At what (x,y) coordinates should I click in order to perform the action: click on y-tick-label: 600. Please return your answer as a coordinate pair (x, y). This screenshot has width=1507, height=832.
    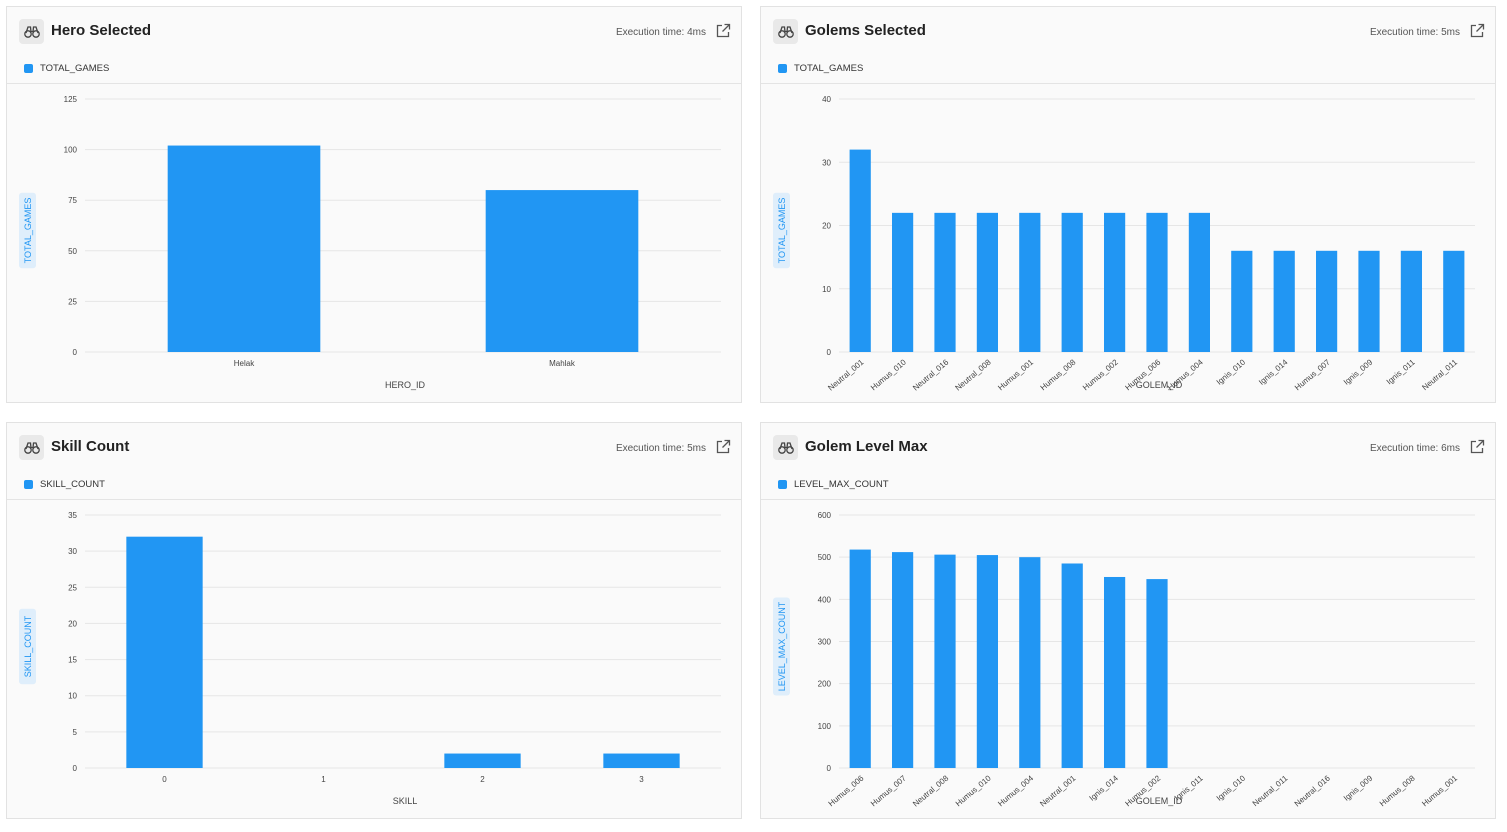
    Looking at the image, I should click on (825, 515).